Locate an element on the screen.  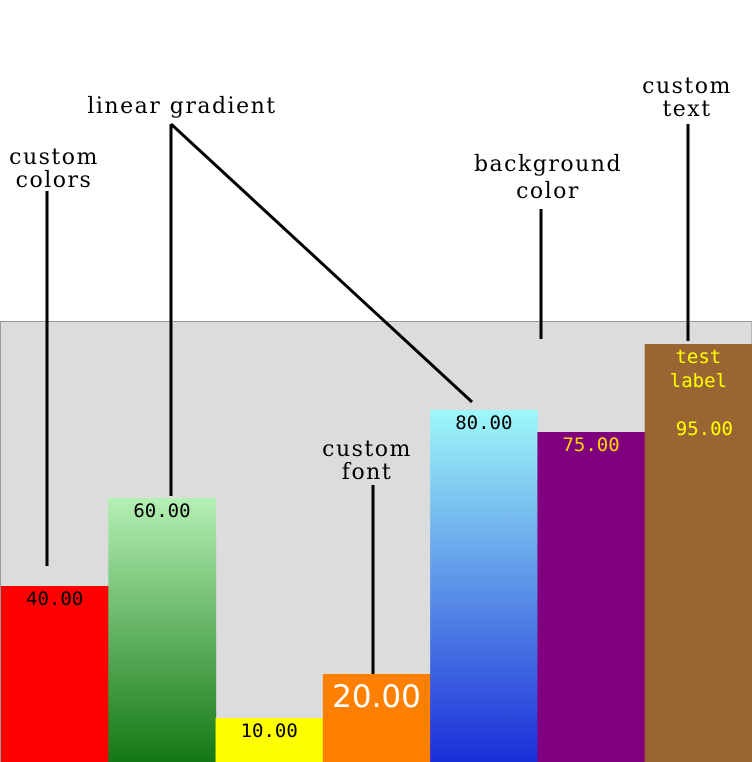
bar-5-data-label: 80.00 is located at coordinates (483, 423).